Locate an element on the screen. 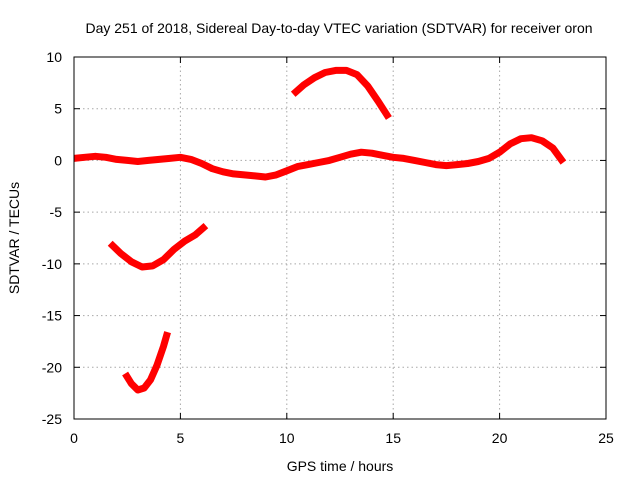 The width and height of the screenshot is (640, 480). y-tick-label: -5 is located at coordinates (56, 212).